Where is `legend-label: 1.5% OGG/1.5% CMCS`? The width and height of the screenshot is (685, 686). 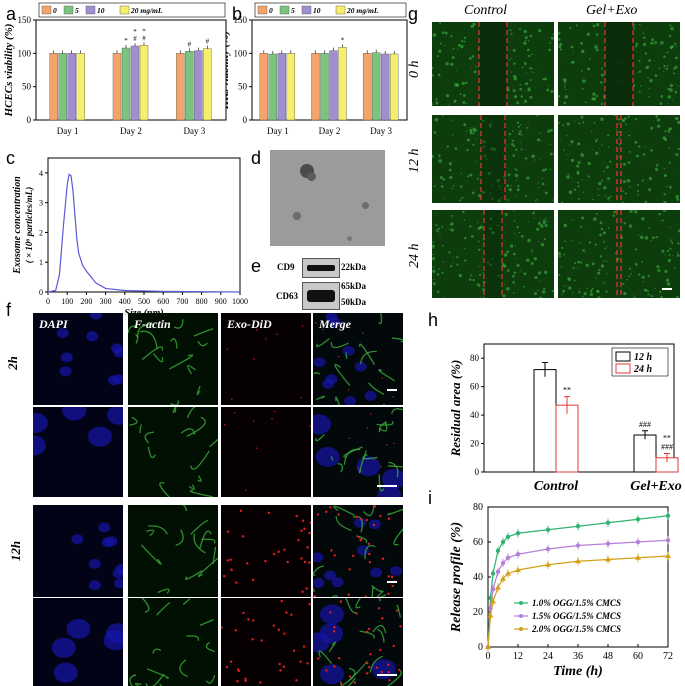 legend-label: 1.5% OGG/1.5% CMCS is located at coordinates (576, 616).